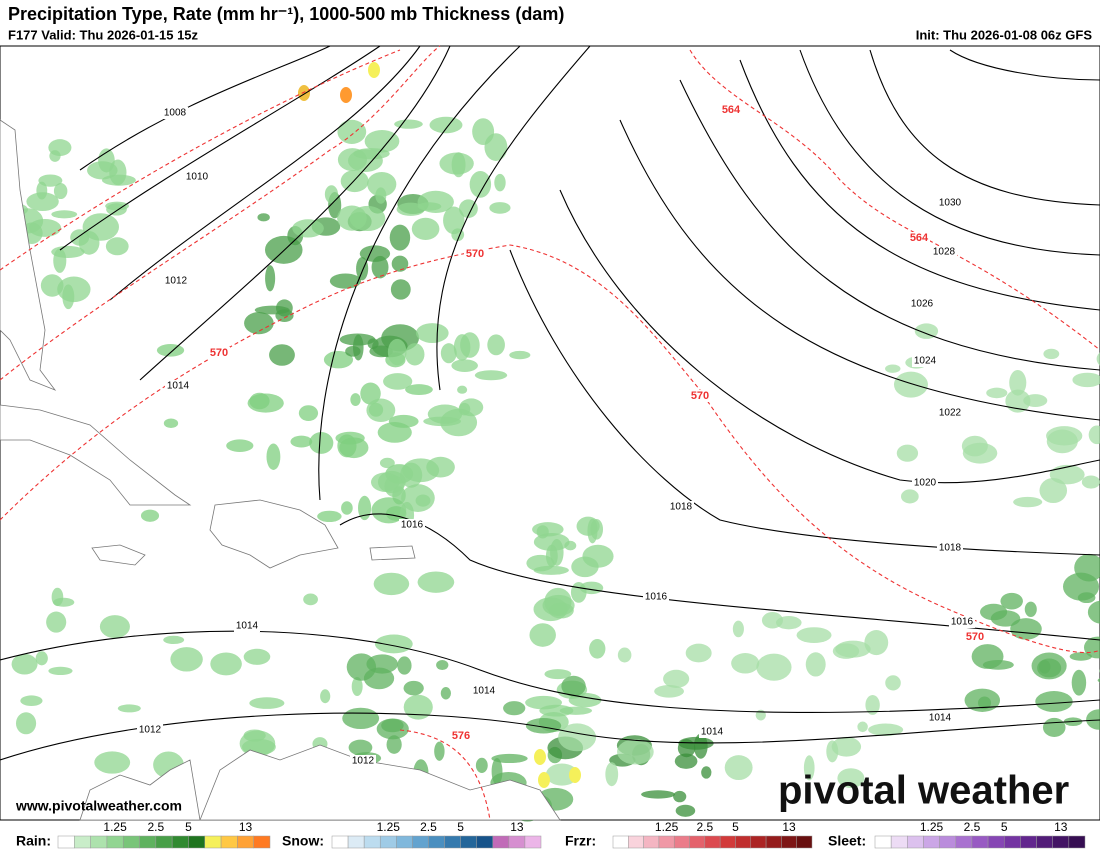 This screenshot has height=850, width=1100. Describe the element at coordinates (219, 353) in the screenshot. I see `thickness-label: 570` at that location.